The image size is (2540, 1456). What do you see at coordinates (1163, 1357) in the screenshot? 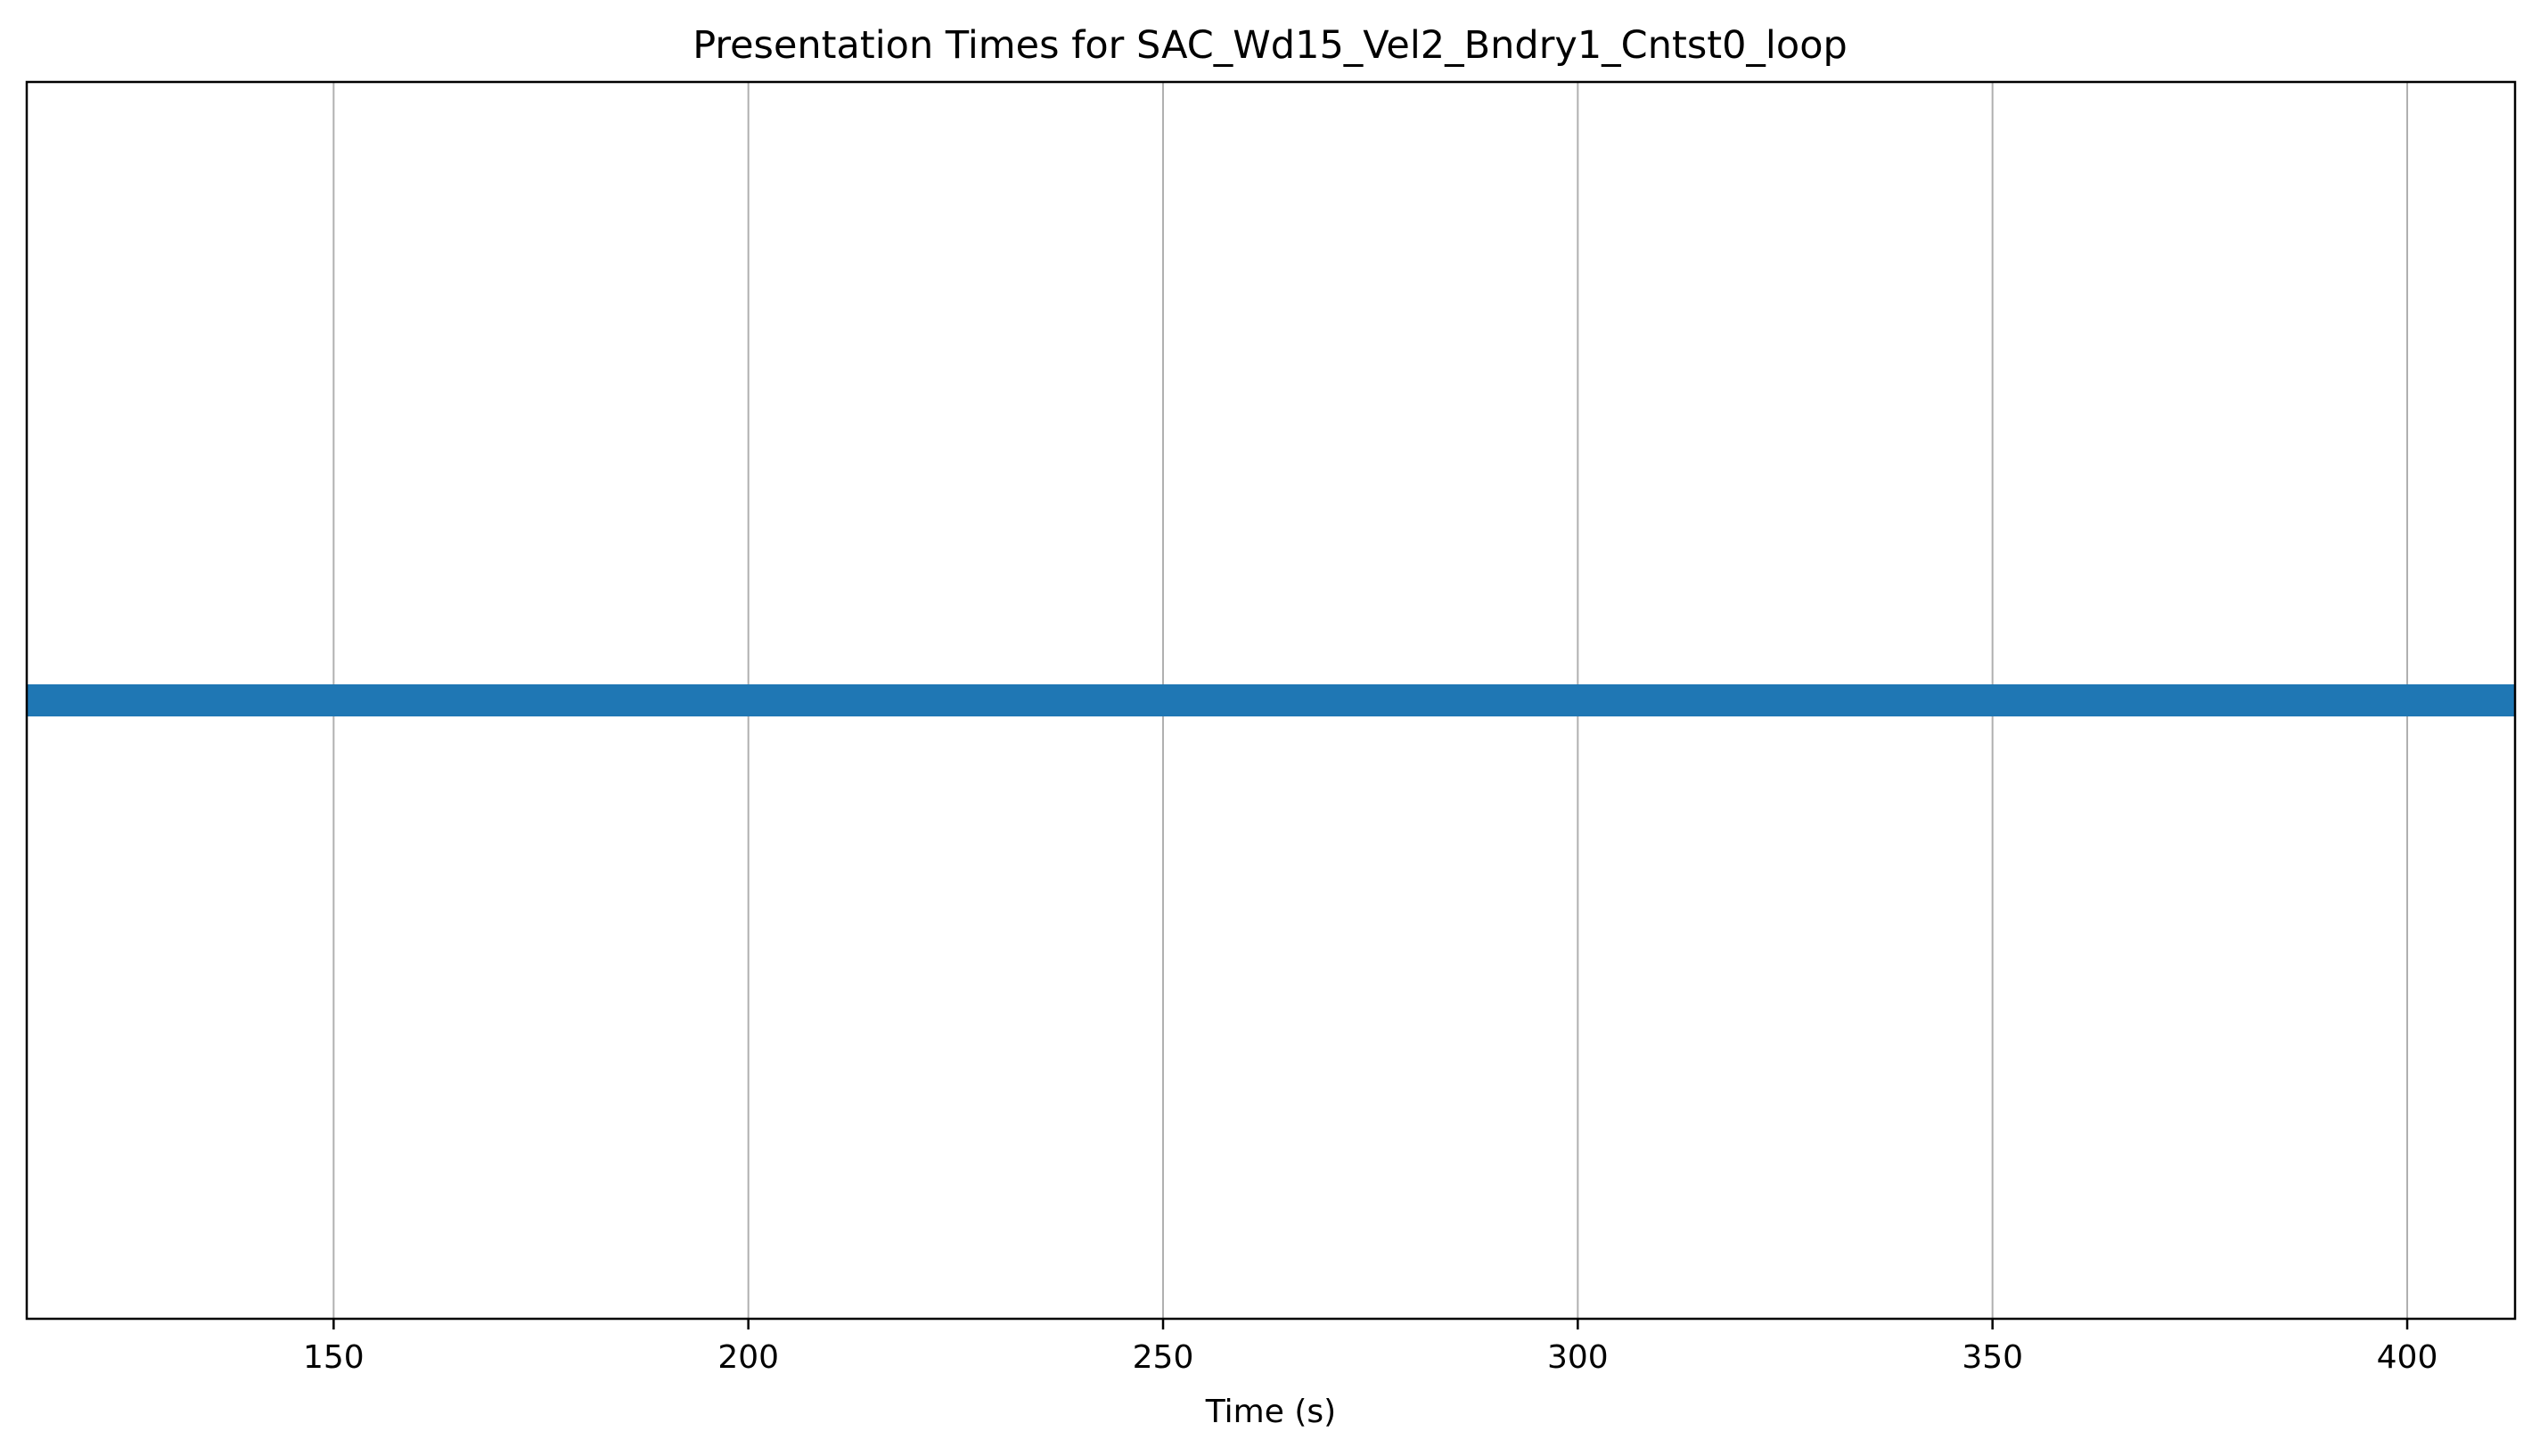
I see `x-tick-label: 250` at bounding box center [1163, 1357].